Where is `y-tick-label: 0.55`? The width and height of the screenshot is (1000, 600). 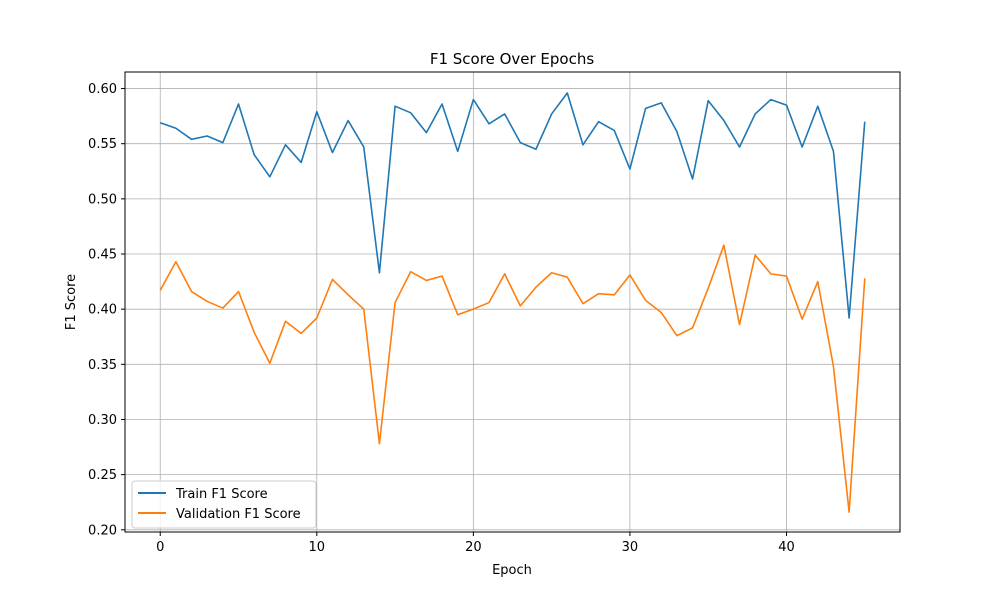 y-tick-label: 0.55 is located at coordinates (102, 144).